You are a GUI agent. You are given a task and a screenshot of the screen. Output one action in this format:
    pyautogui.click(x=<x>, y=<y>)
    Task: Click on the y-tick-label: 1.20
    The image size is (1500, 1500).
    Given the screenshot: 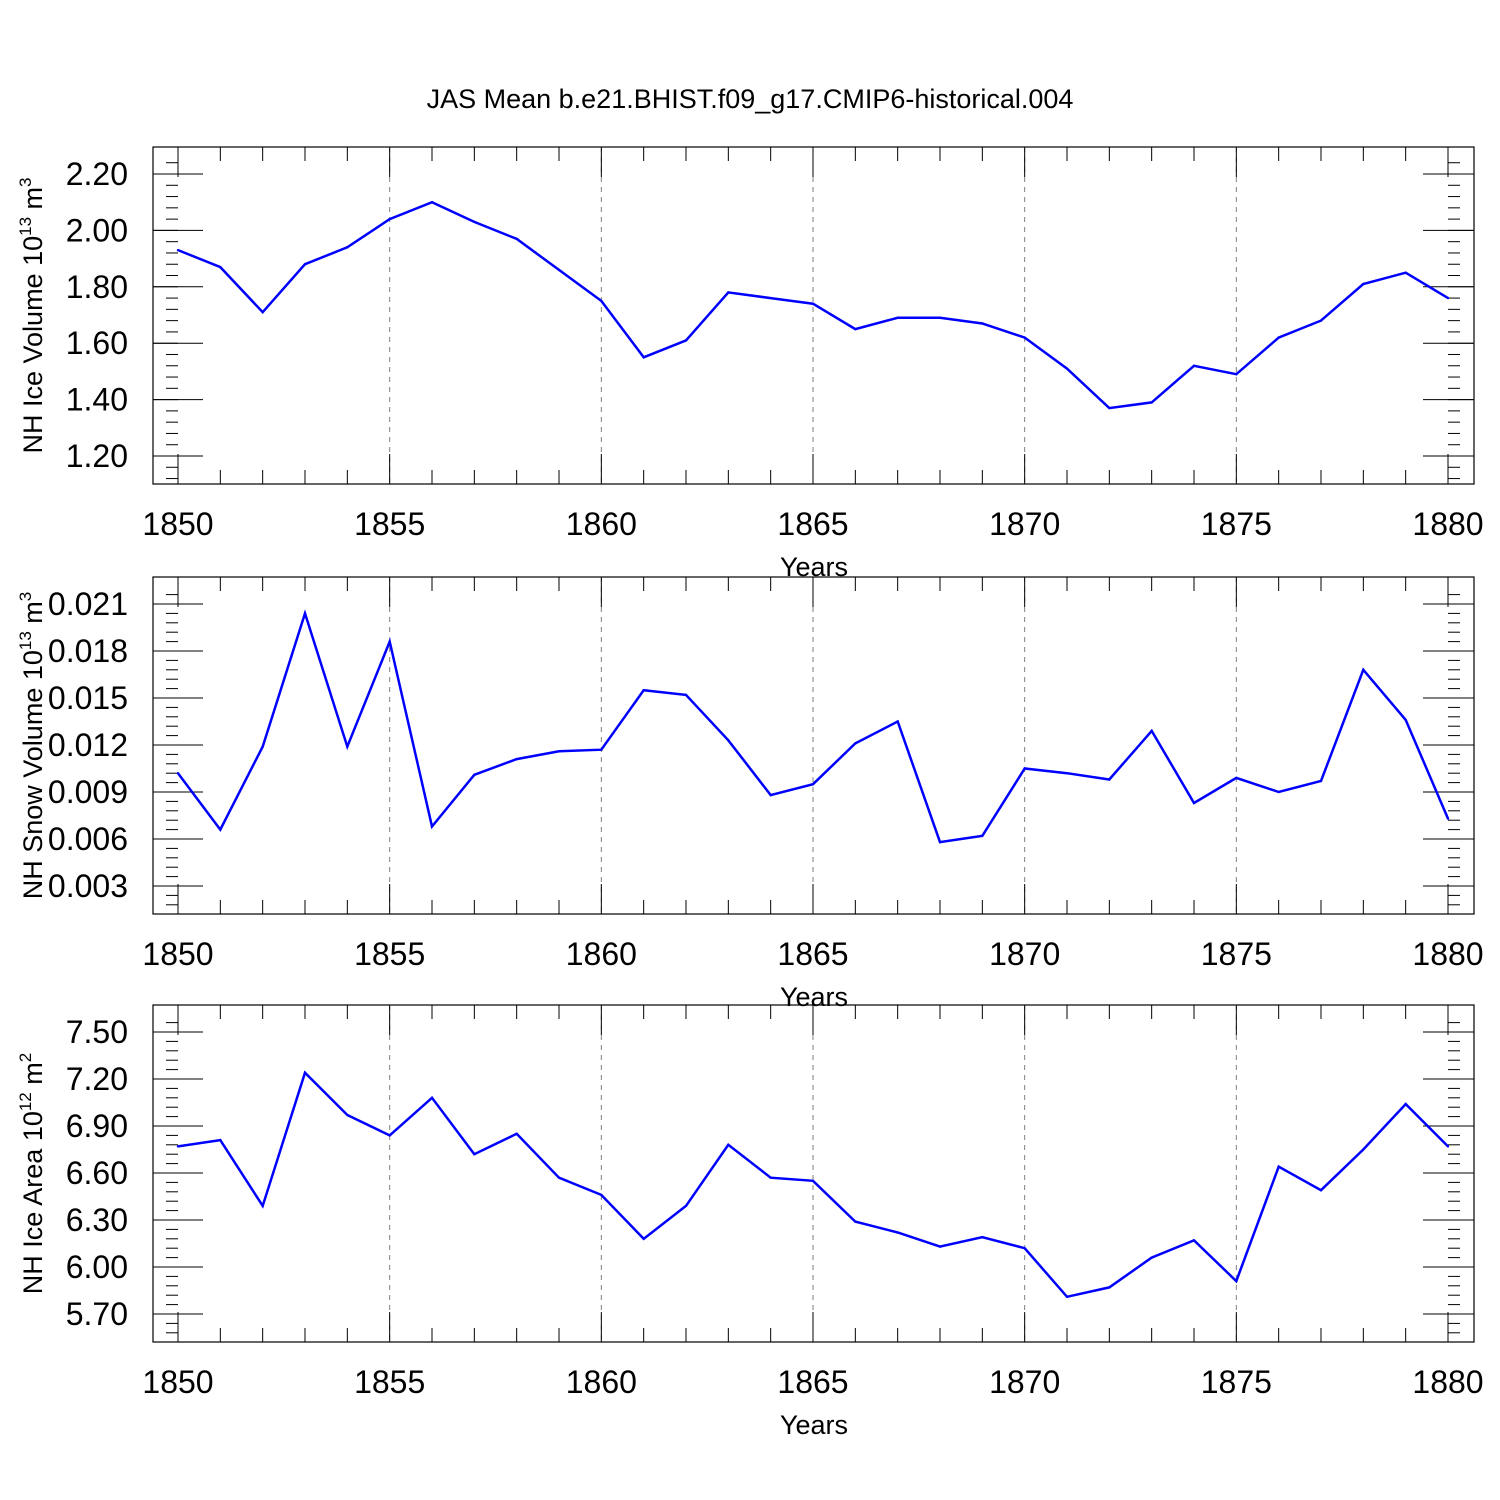 What is the action you would take?
    pyautogui.click(x=97, y=456)
    